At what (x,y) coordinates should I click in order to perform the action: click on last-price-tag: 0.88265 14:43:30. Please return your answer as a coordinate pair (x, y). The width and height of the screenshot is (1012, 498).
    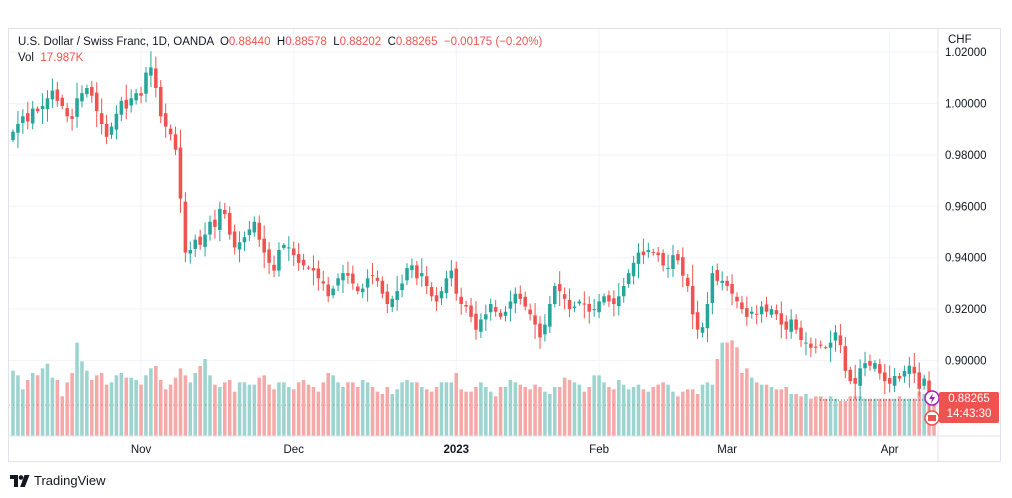
    Looking at the image, I should click on (969, 407).